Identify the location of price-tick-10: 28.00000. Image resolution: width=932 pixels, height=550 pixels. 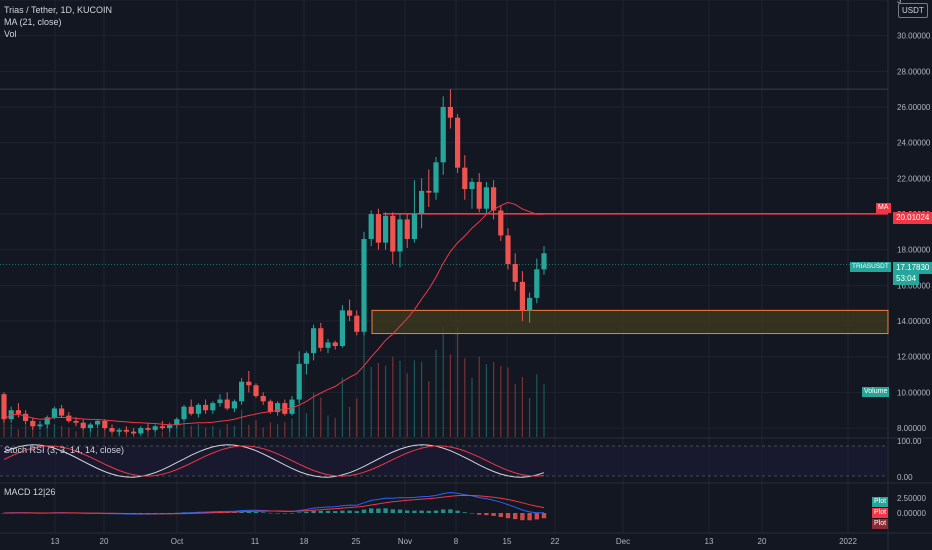
(914, 71).